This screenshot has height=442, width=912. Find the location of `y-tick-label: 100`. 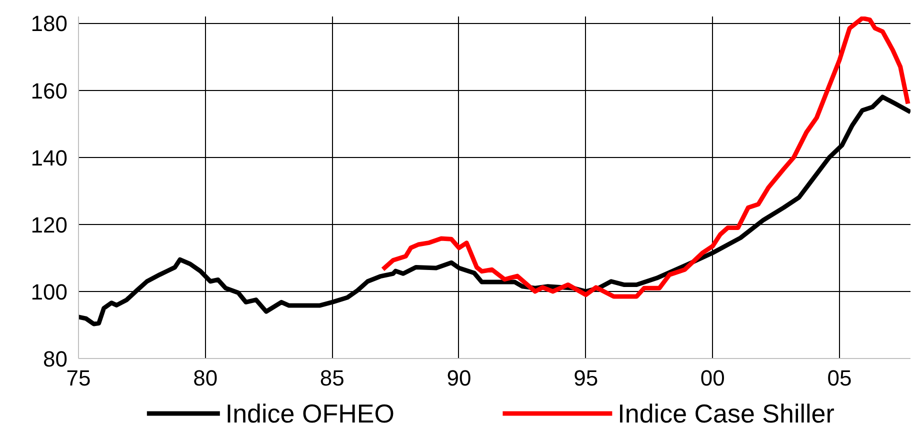

y-tick-label: 100 is located at coordinates (49, 291).